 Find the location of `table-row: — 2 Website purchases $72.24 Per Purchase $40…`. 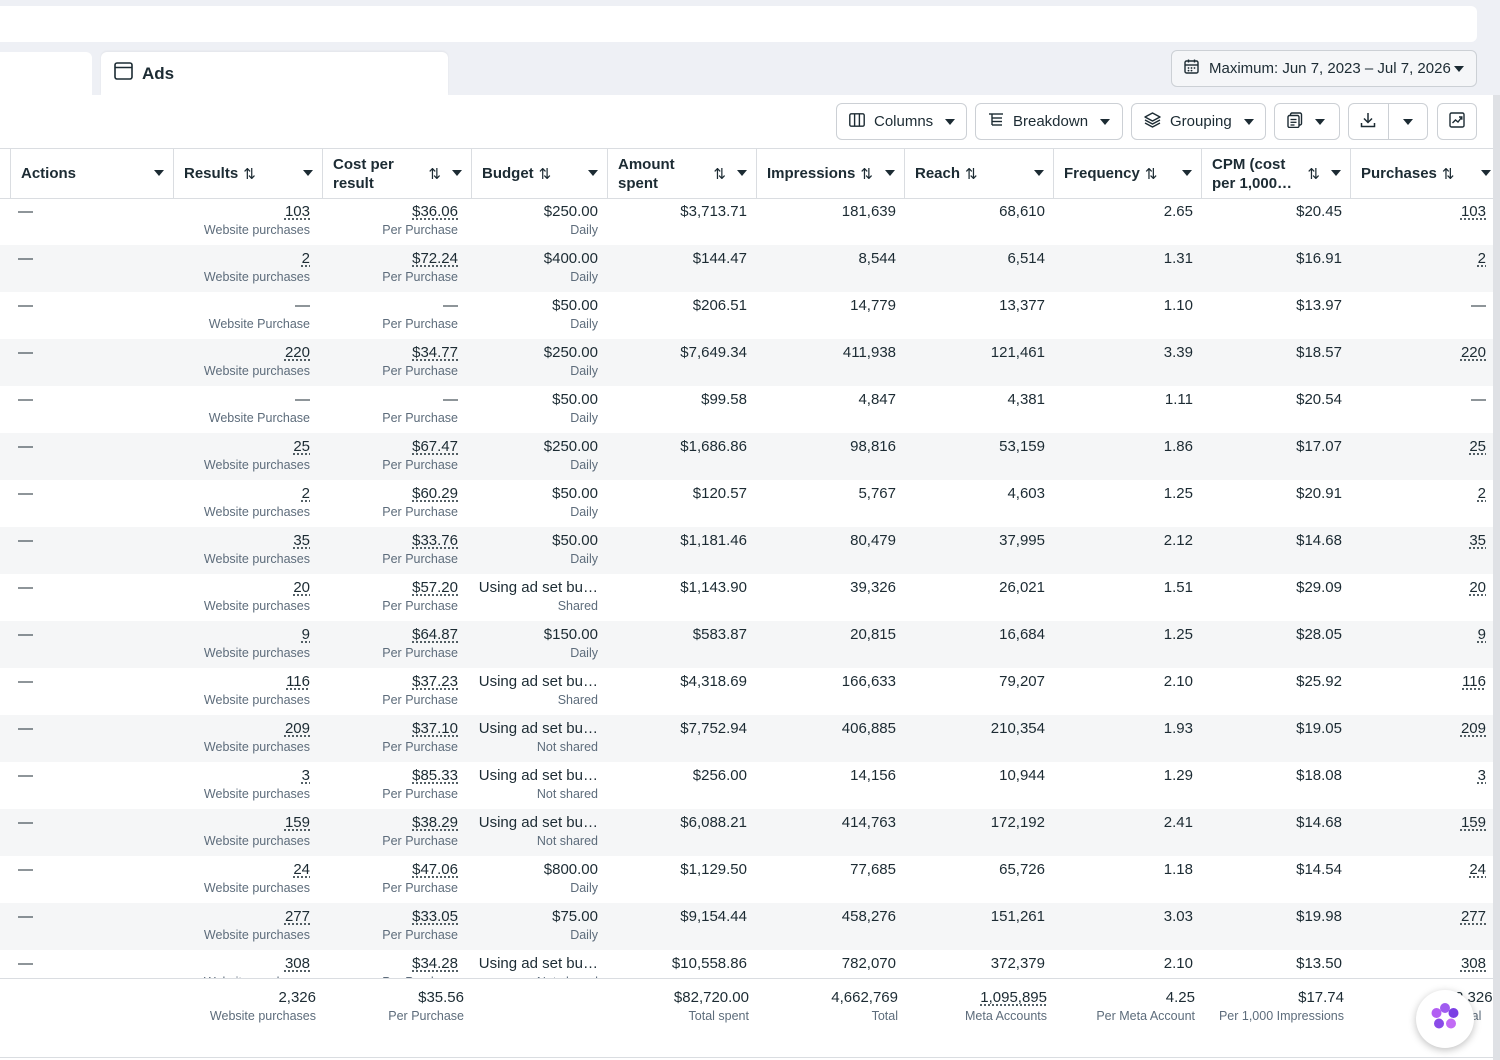

table-row: — 2 Website purchases $72.24 Per Purchase $40… is located at coordinates (746, 268).